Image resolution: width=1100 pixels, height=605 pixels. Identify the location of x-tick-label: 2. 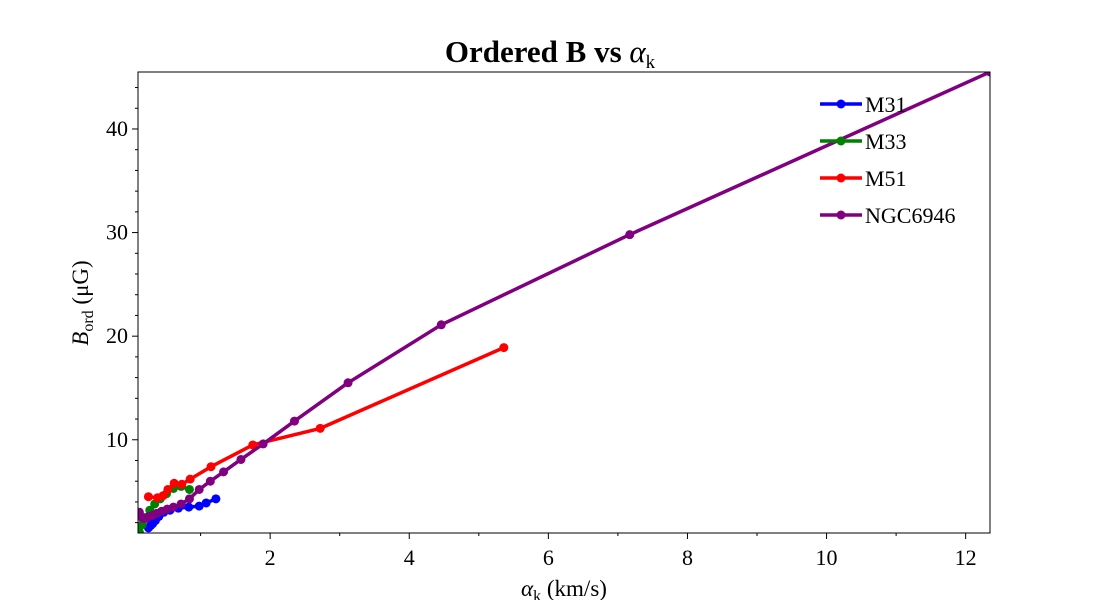
(270, 557).